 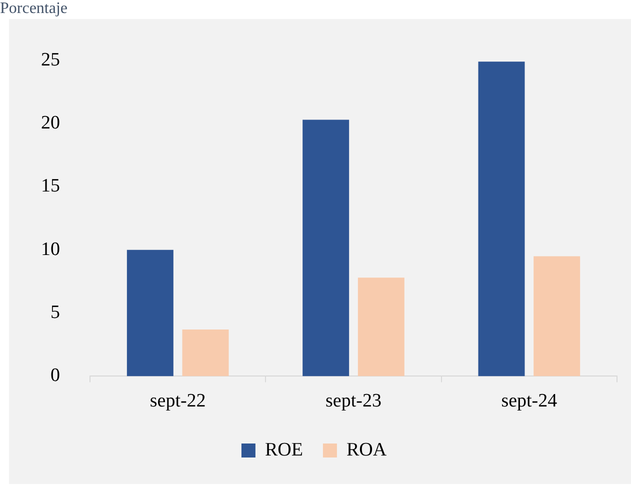 I want to click on legend-label: ROA, so click(x=366, y=449).